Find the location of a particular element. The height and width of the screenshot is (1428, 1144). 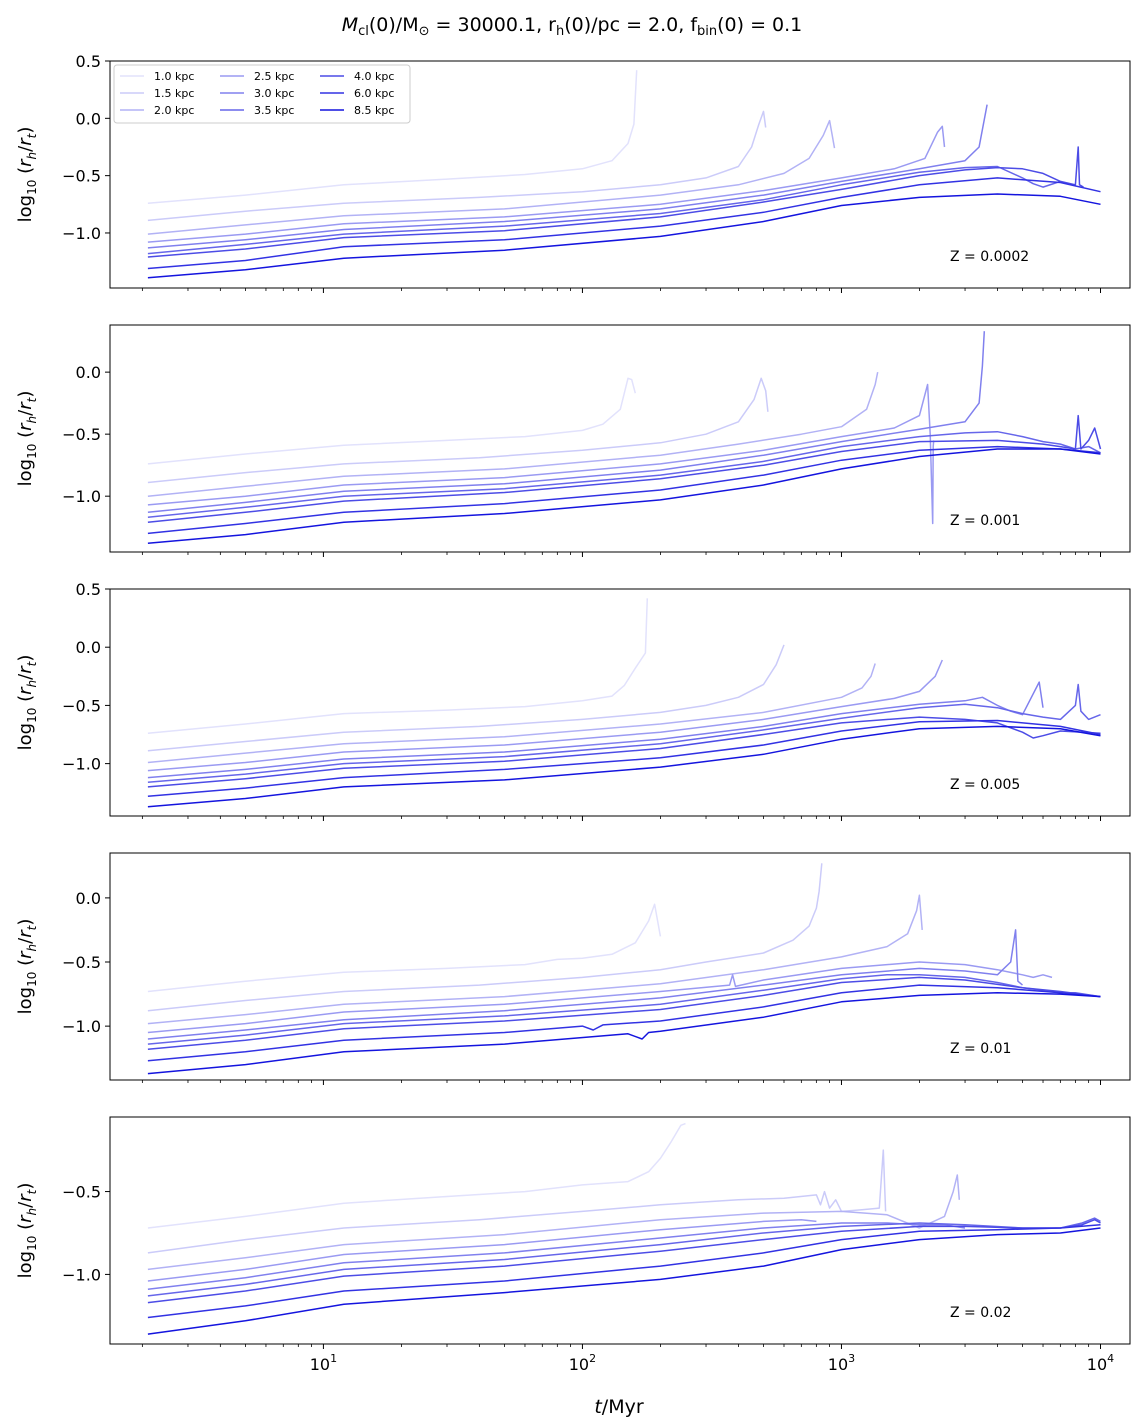

x-axis-label: t/Myr is located at coordinates (618, 1407).